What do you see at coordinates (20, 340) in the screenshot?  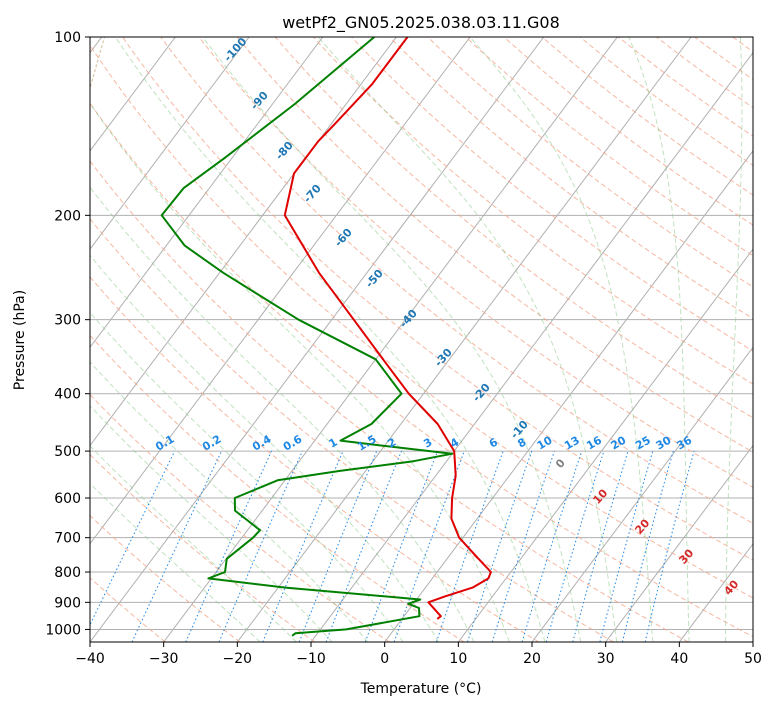 I see `y-axis-title: Pressure (hPa)` at bounding box center [20, 340].